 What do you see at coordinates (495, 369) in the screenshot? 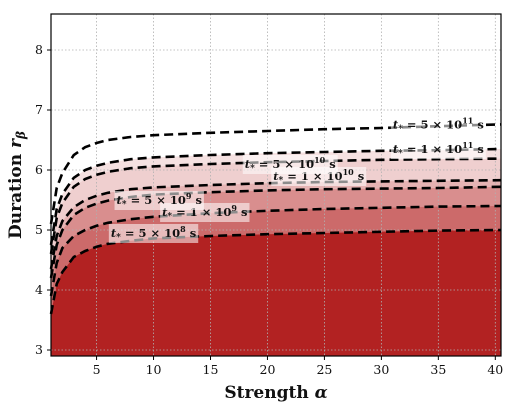
I see `x-tick-label-7: 40` at bounding box center [495, 369].